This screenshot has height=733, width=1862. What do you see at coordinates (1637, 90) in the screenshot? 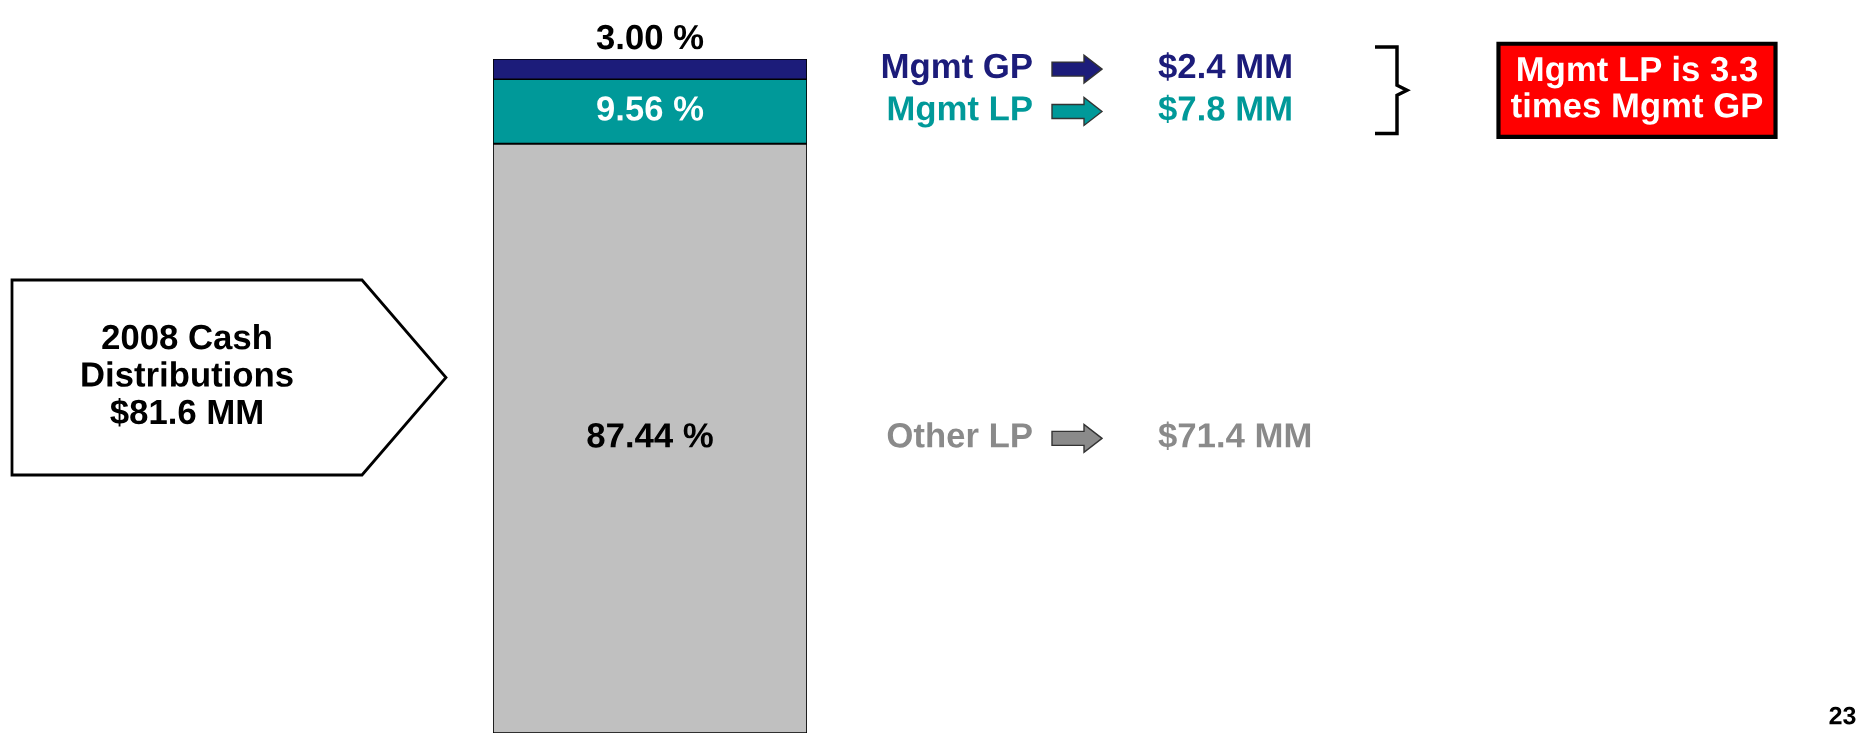
I see `text: Mgmt LP is 3.3 times Mgmt GP` at bounding box center [1637, 90].